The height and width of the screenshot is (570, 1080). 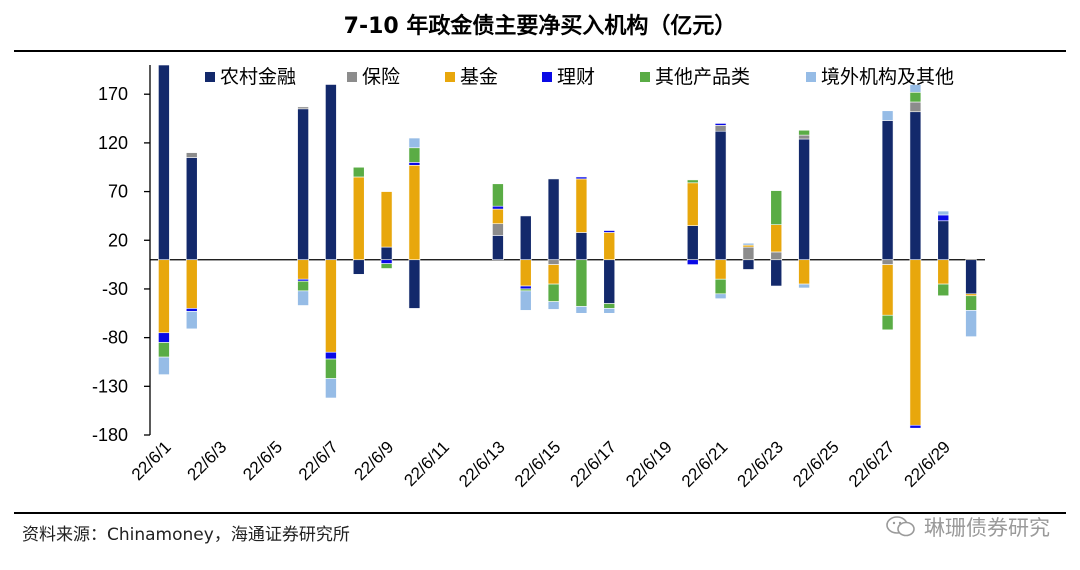 What do you see at coordinates (110, 435) in the screenshot?
I see `y-tick-label: -180` at bounding box center [110, 435].